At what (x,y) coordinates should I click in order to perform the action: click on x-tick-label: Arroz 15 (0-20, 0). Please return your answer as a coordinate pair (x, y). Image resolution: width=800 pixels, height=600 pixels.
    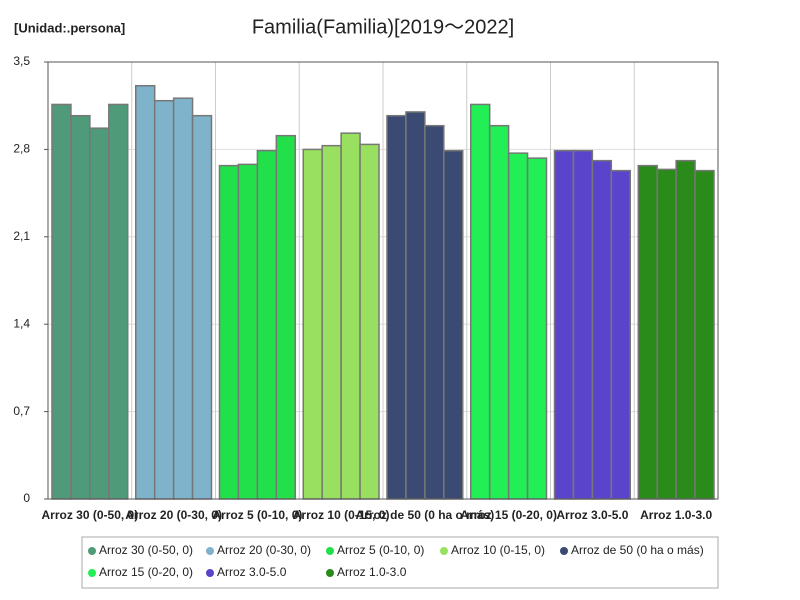
    Looking at the image, I should click on (508, 515).